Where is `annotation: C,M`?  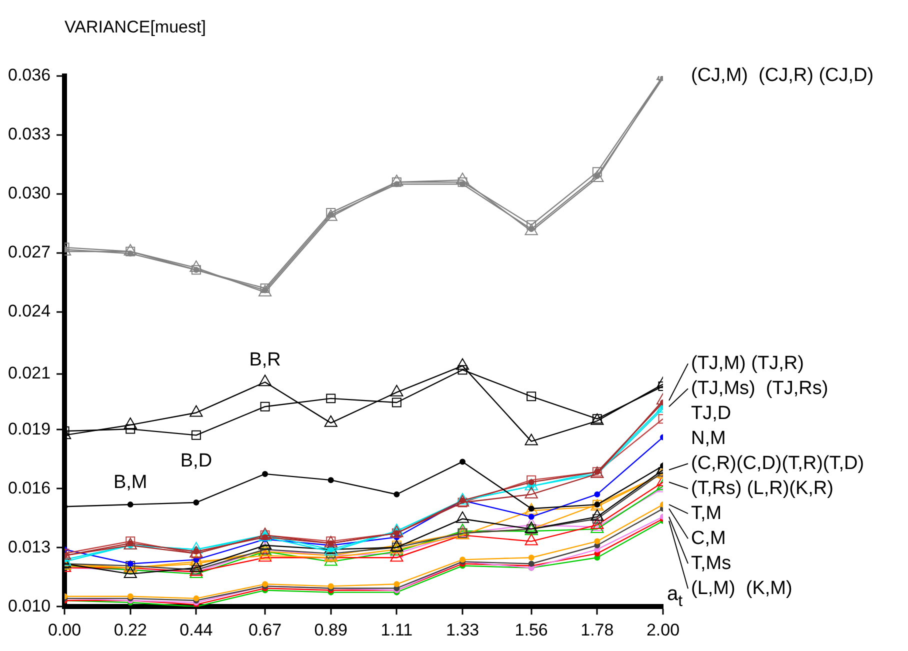 annotation: C,M is located at coordinates (708, 538).